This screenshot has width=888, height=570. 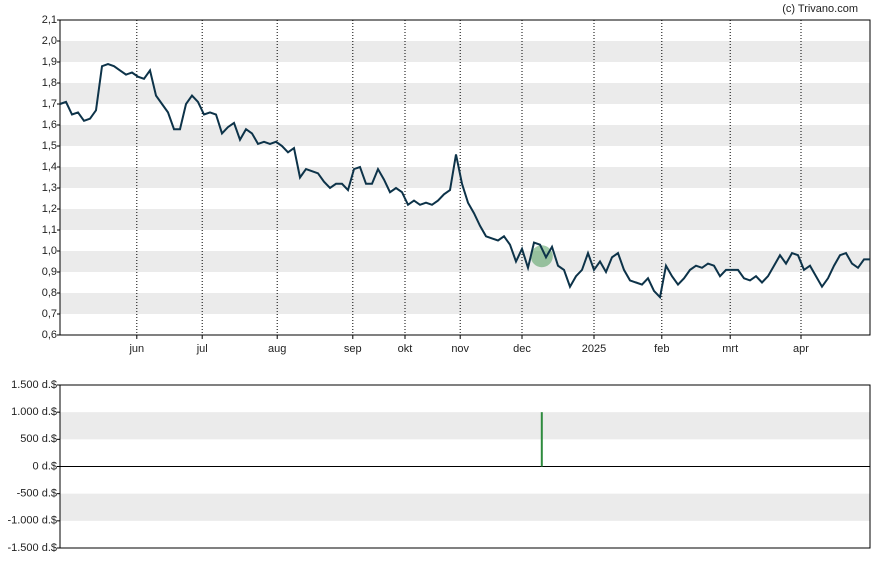 What do you see at coordinates (49, 188) in the screenshot?
I see `y-tick-label: 1,3` at bounding box center [49, 188].